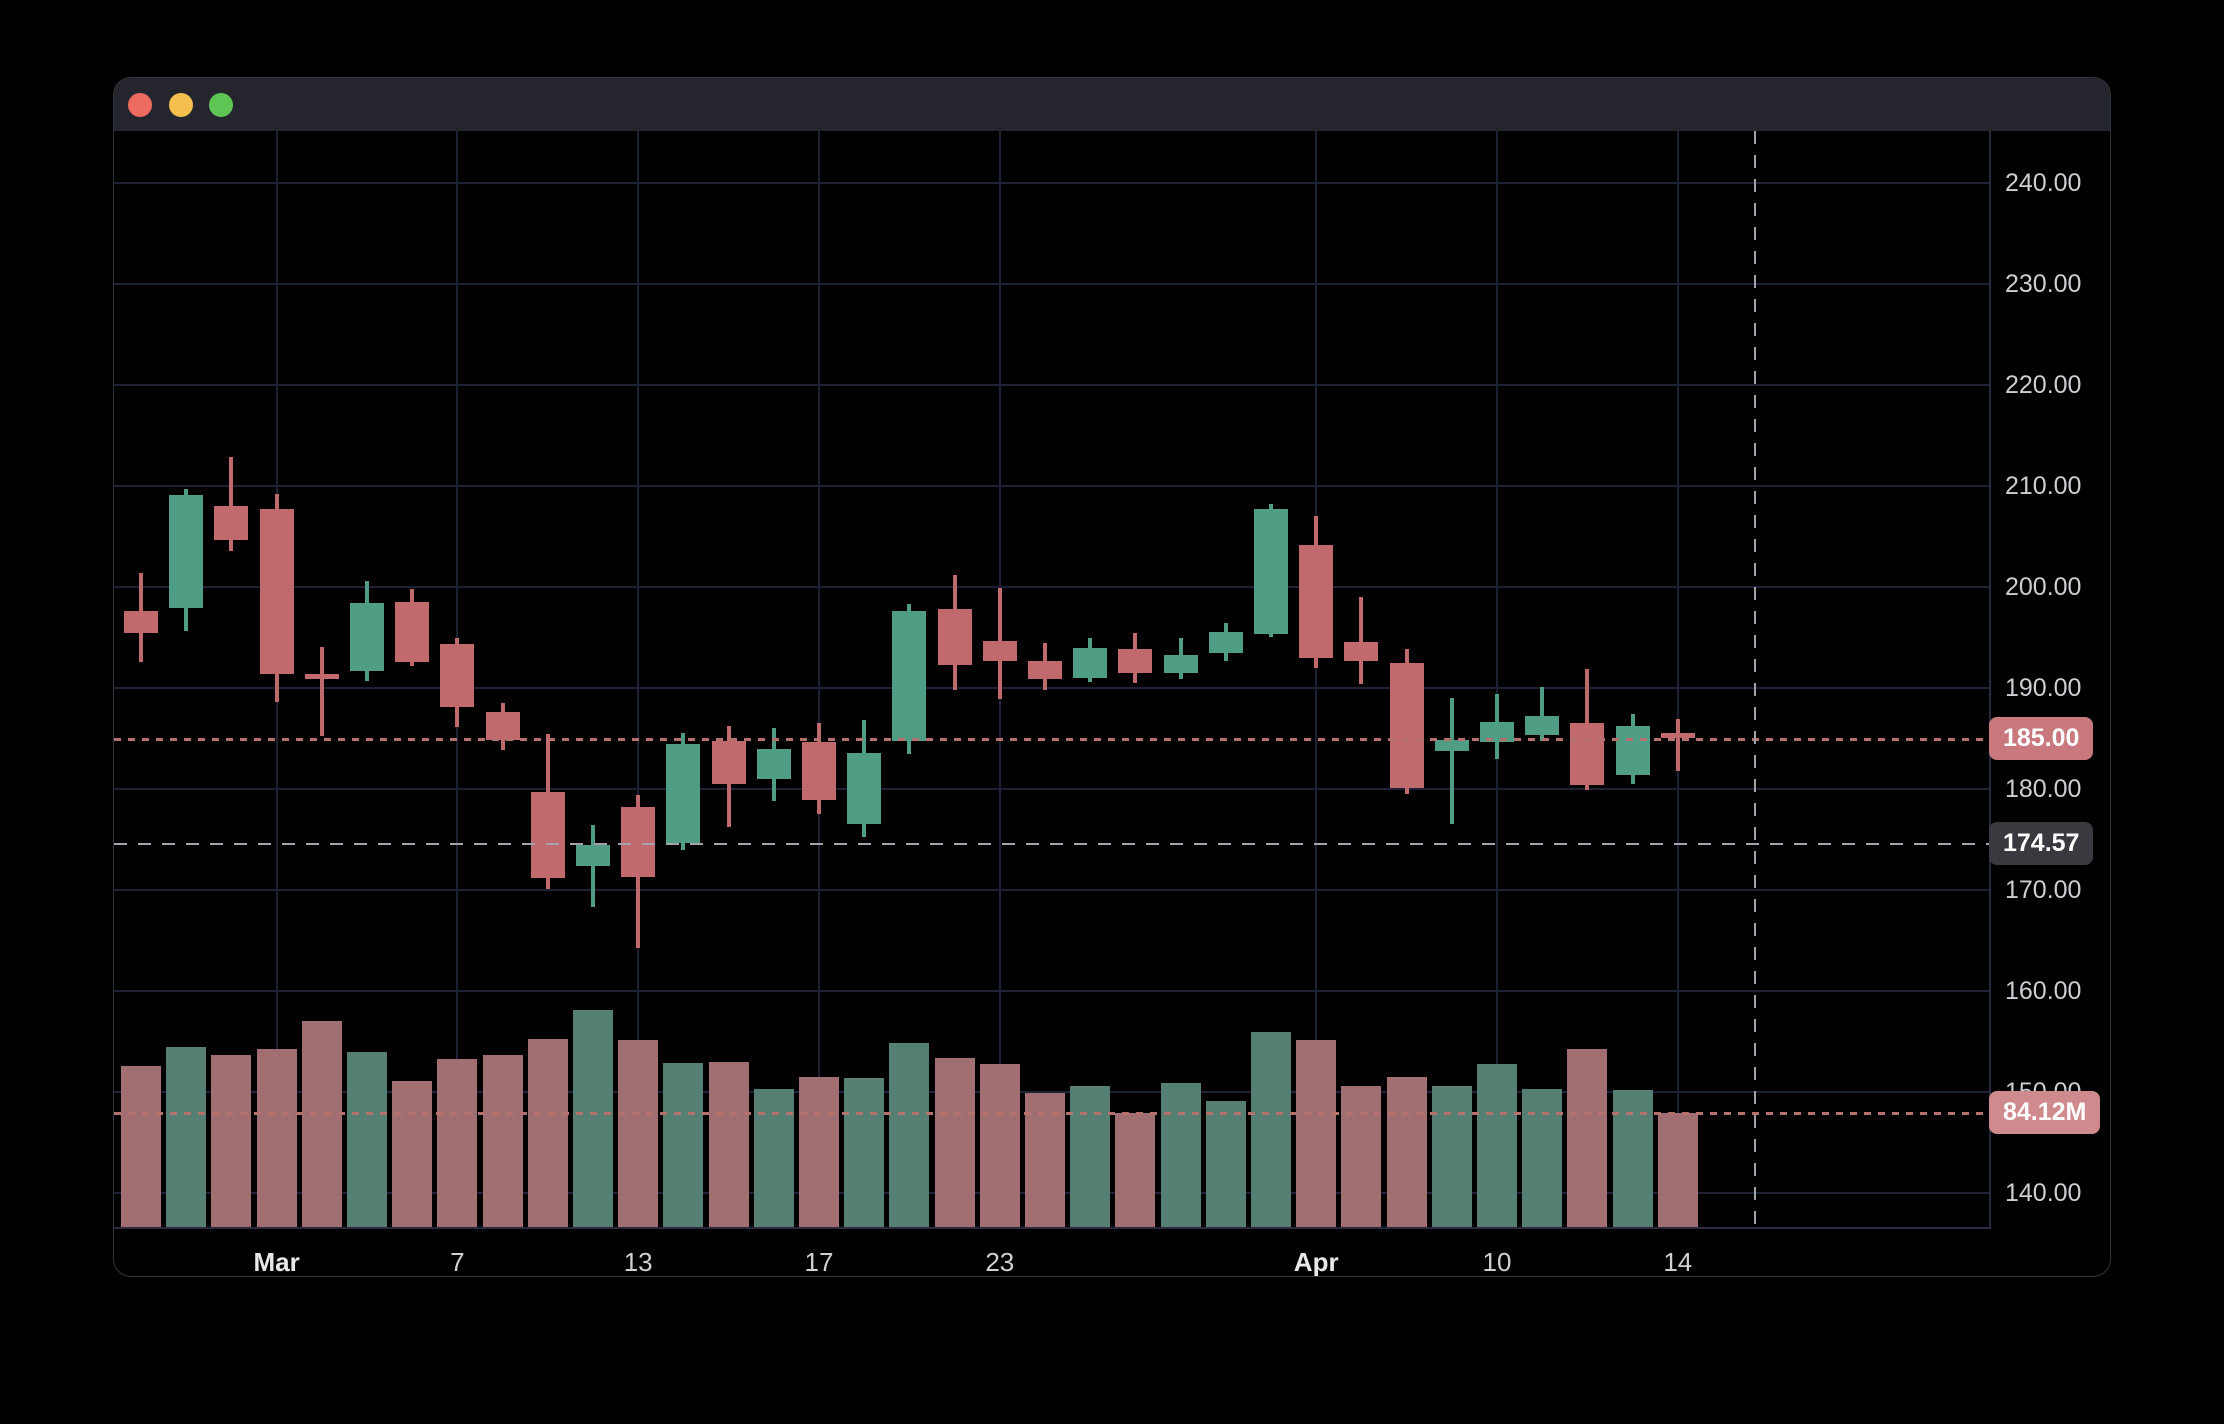 The width and height of the screenshot is (2224, 1424). Describe the element at coordinates (2043, 587) in the screenshot. I see `price-axis-label: 200.00` at that location.